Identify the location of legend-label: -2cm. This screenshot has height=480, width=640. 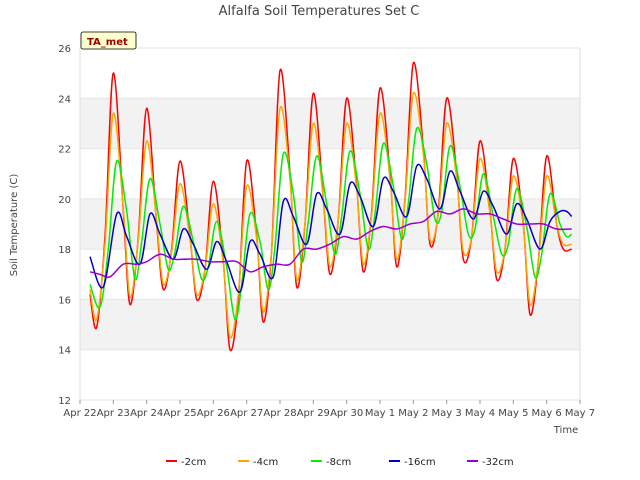
(193, 462).